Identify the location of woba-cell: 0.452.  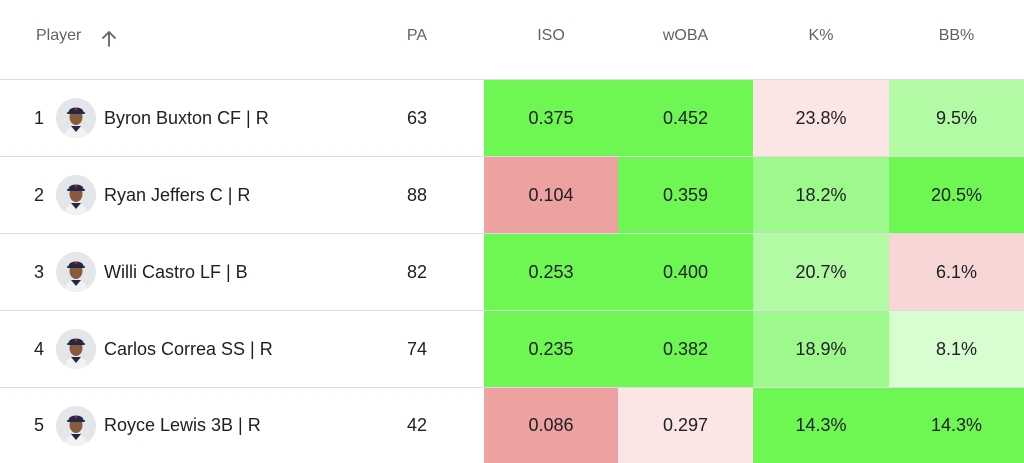
(685, 118).